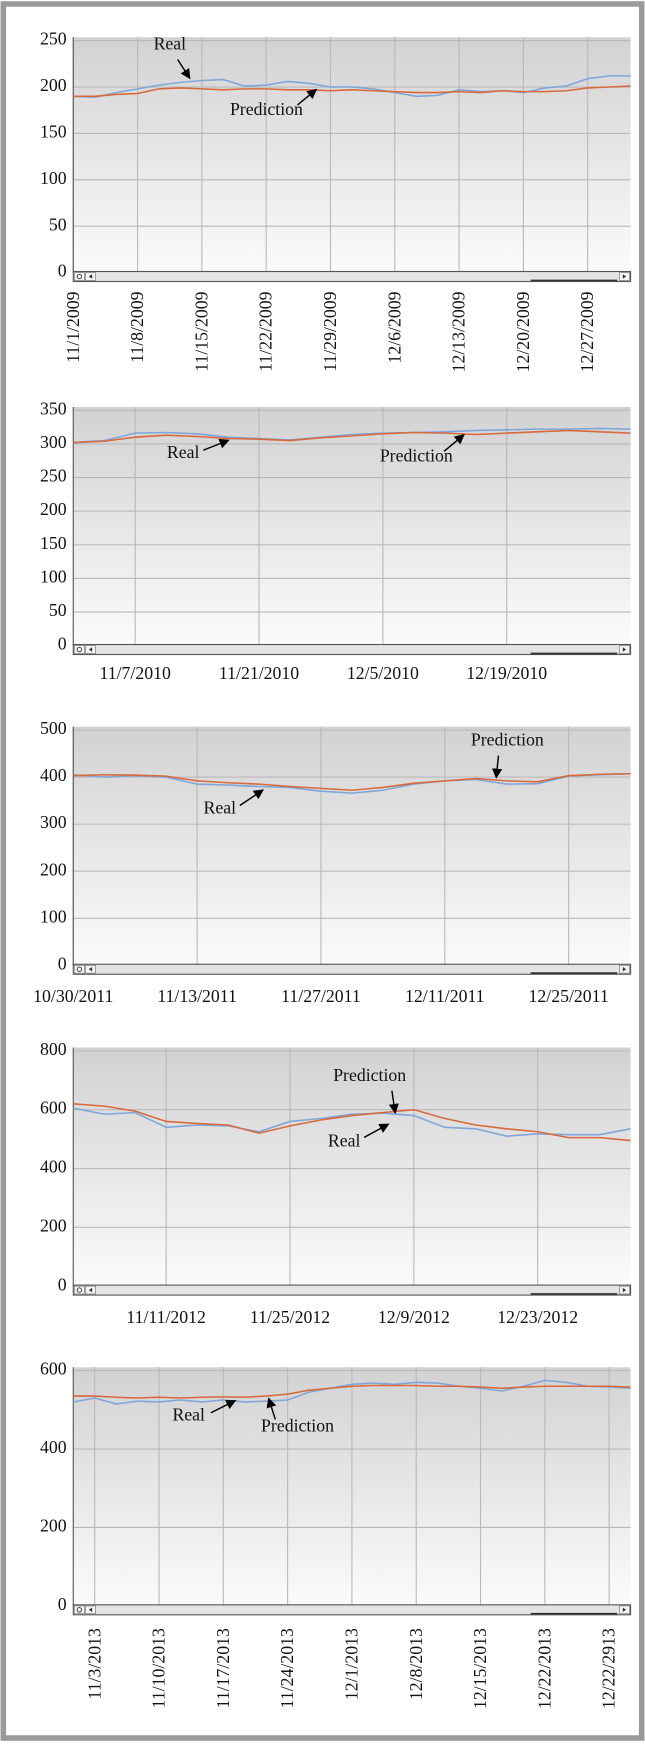  Describe the element at coordinates (414, 1317) in the screenshot. I see `x-tick-label: 12/9/2012` at that location.